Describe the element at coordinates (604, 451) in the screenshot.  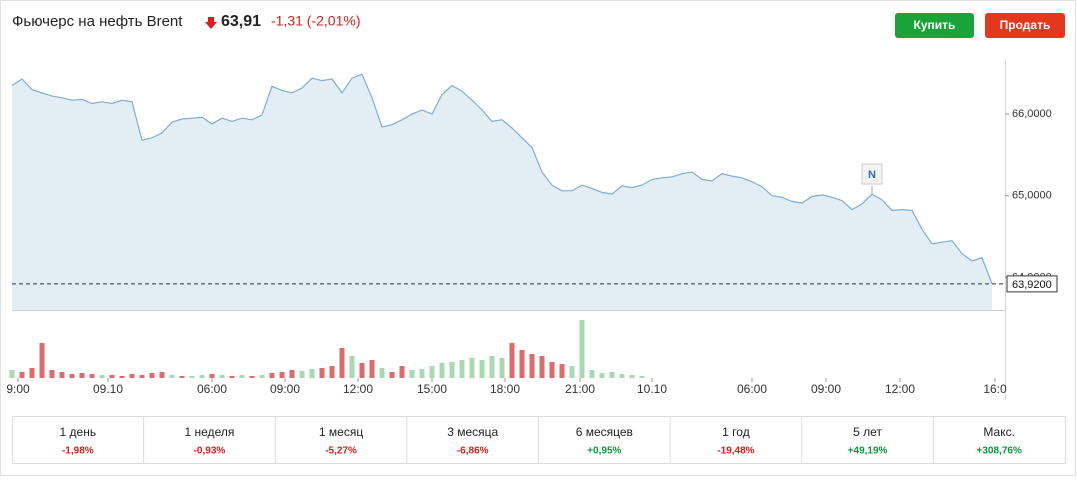
I see `period-change: +0,95%` at that location.